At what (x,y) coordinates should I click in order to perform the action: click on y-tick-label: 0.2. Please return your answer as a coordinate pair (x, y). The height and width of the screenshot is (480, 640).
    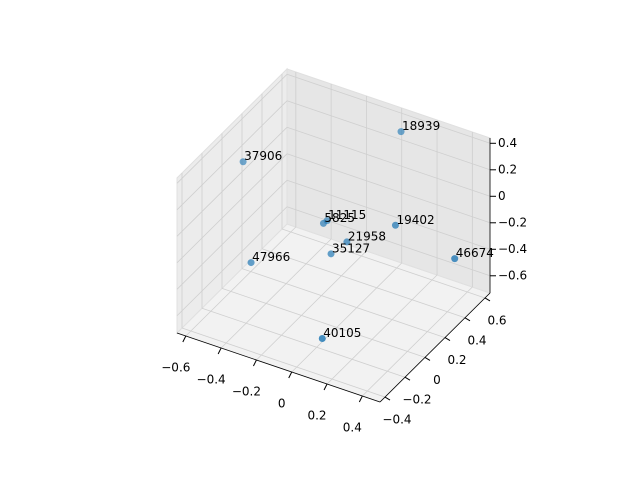
    Looking at the image, I should click on (456, 360).